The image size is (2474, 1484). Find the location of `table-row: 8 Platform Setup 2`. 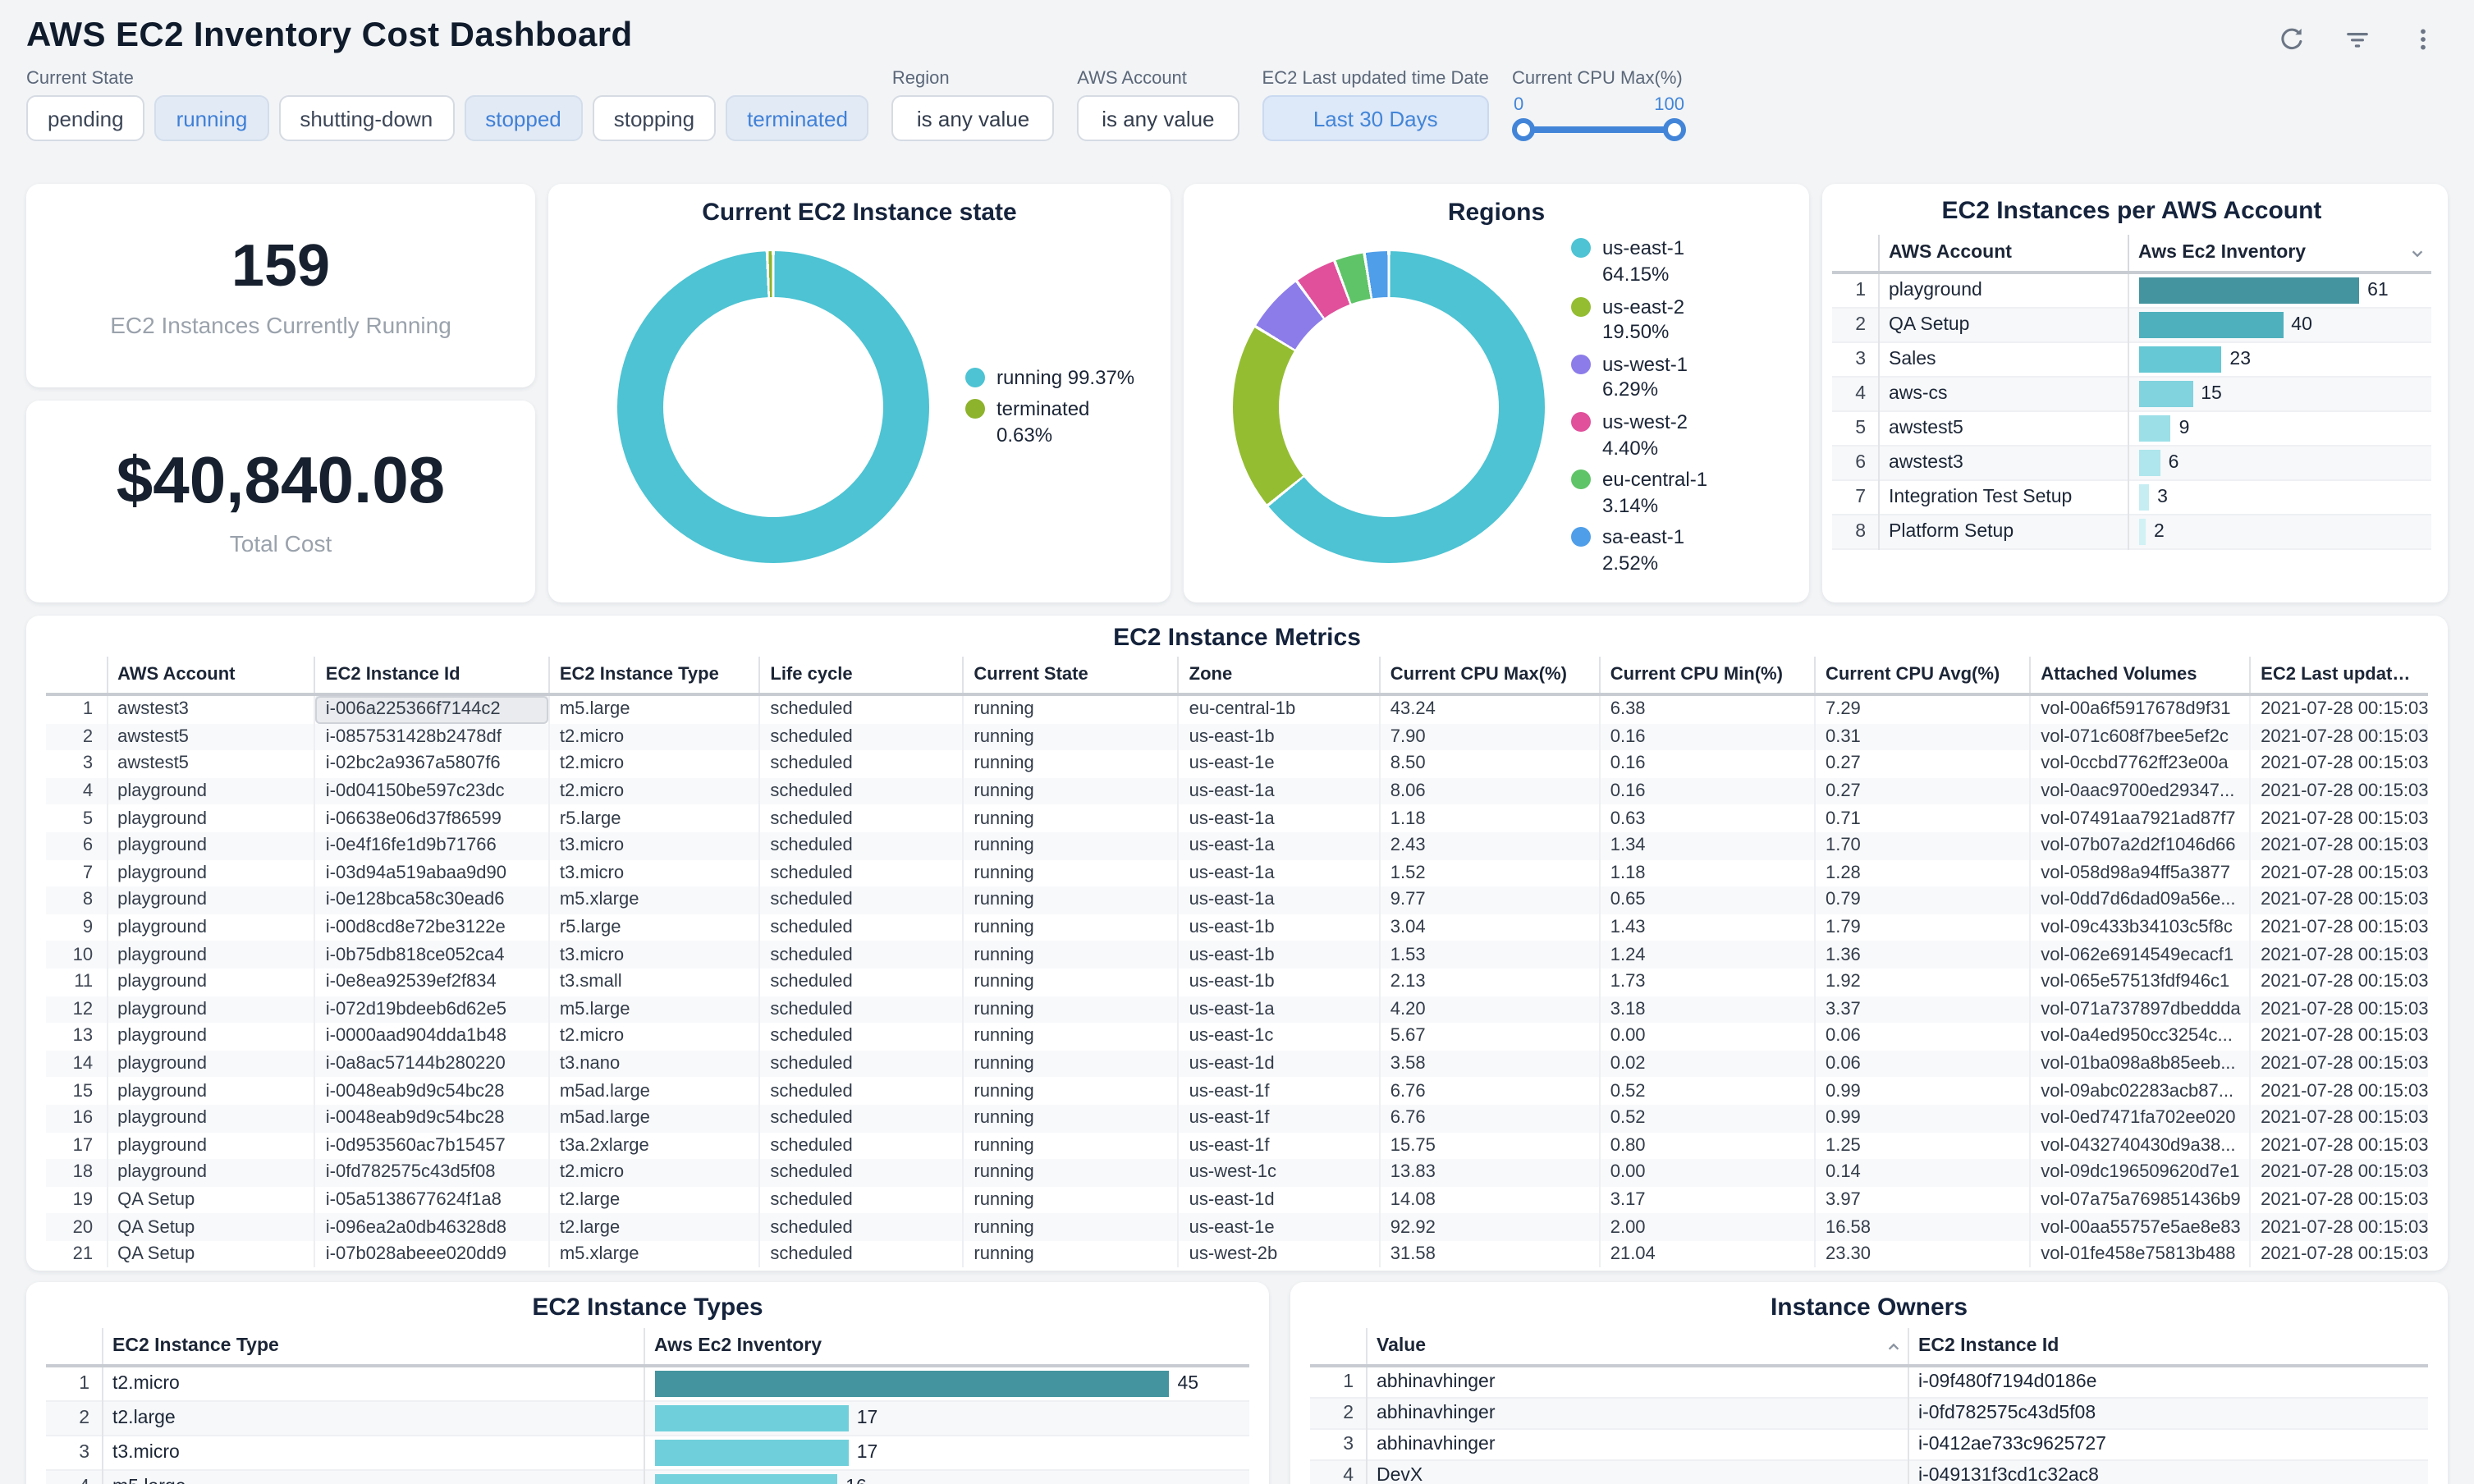

table-row: 8 Platform Setup 2 is located at coordinates (2131, 532).